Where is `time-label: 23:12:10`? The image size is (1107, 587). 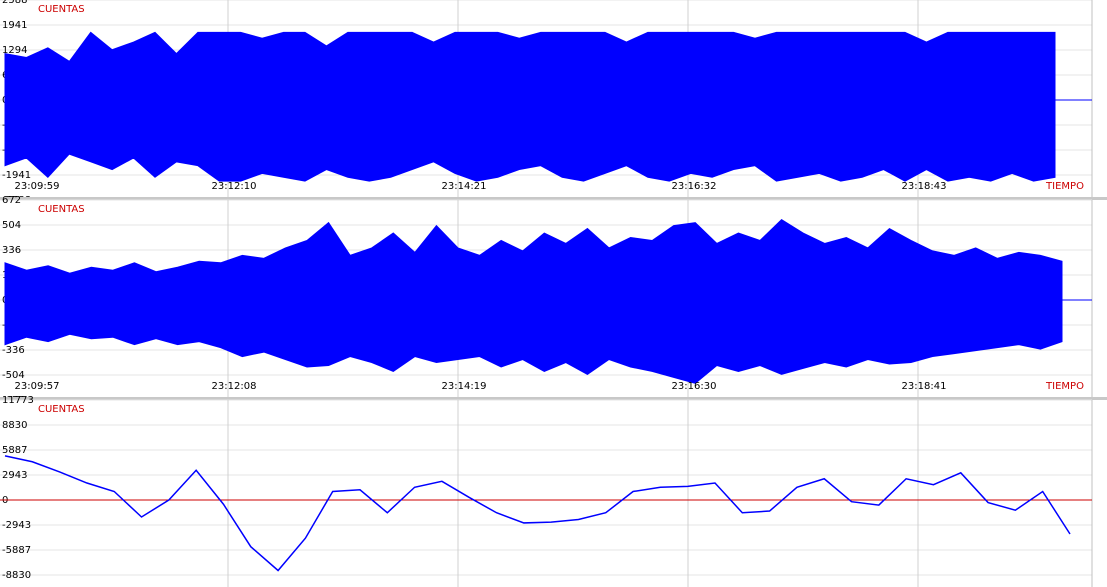 time-label: 23:12:10 is located at coordinates (234, 186).